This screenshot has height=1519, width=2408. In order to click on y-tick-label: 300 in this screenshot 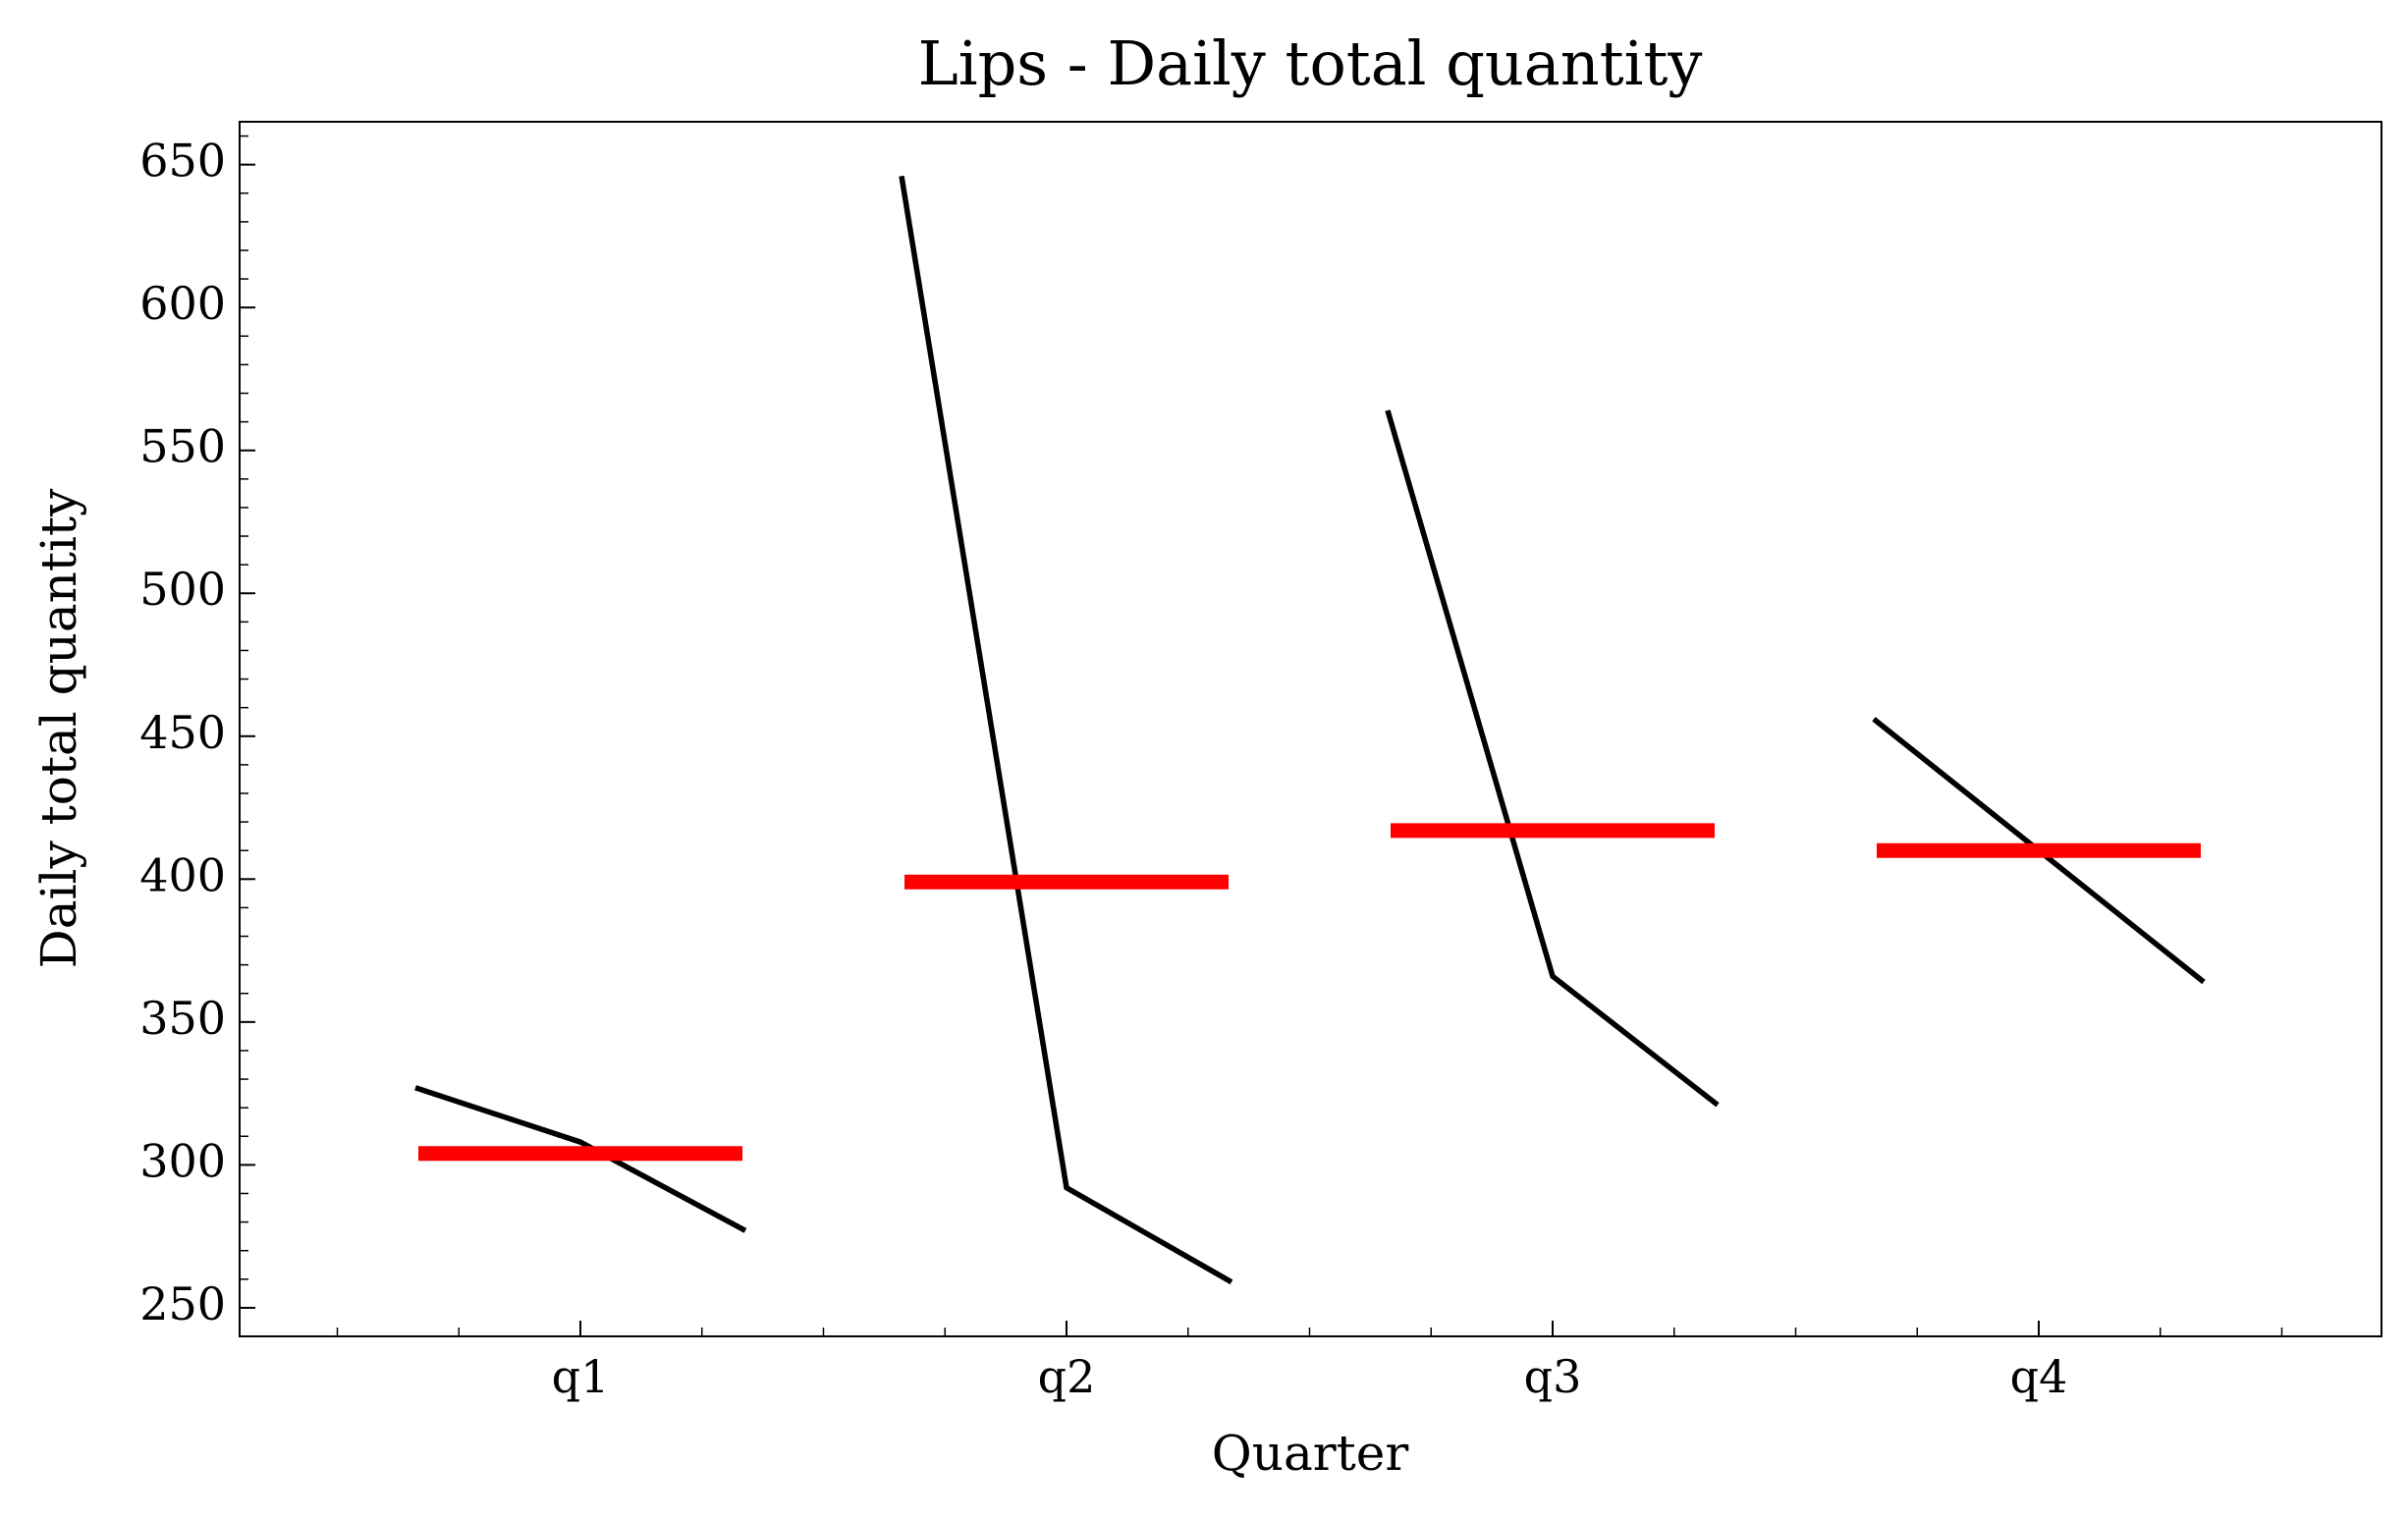, I will do `click(183, 1160)`.